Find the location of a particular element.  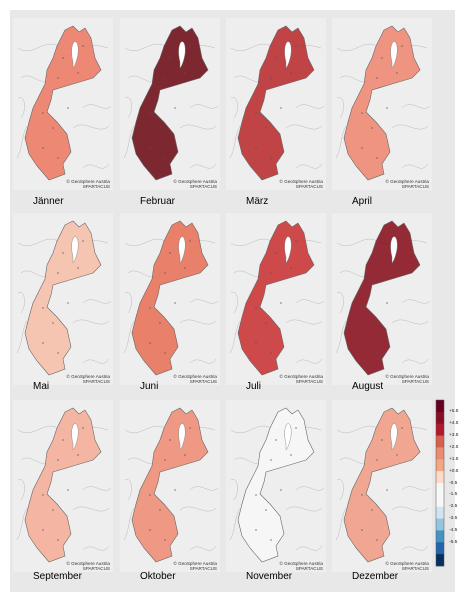

month-label: Mai is located at coordinates (41, 386).